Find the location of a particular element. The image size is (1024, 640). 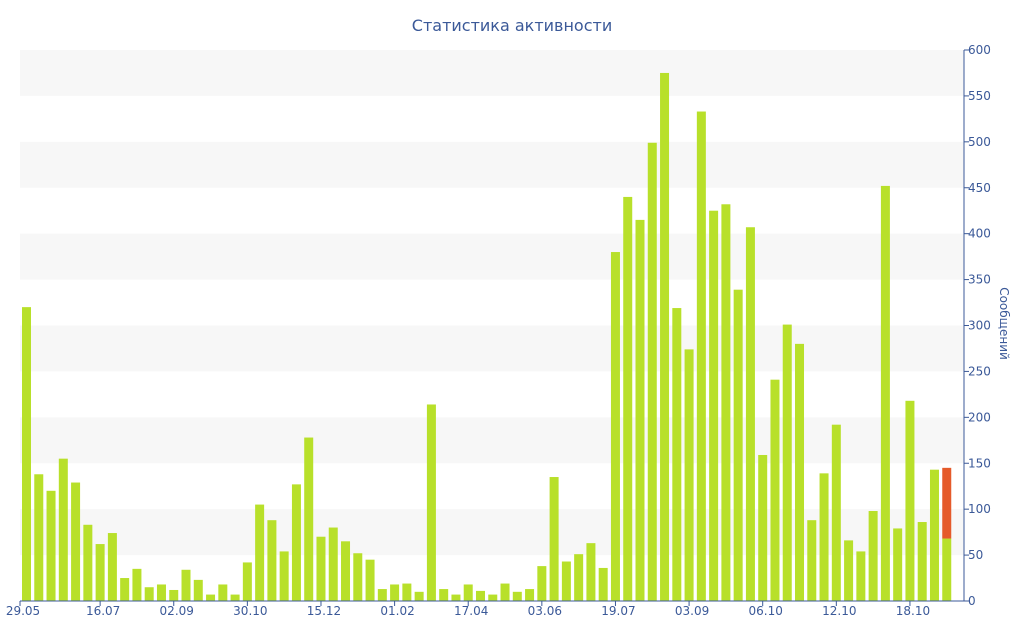

x-tick-label: 29.05 is located at coordinates (23, 611).